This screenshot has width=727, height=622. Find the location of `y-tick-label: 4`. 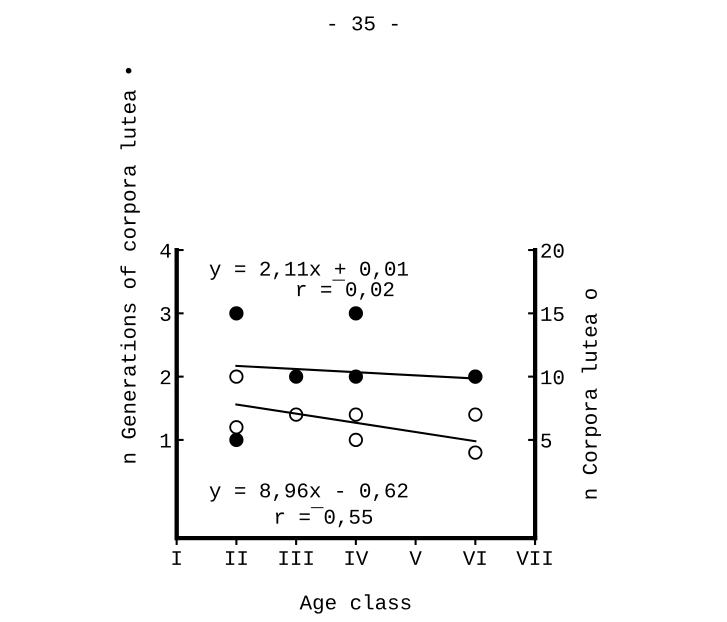

y-tick-label: 4 is located at coordinates (165, 251).